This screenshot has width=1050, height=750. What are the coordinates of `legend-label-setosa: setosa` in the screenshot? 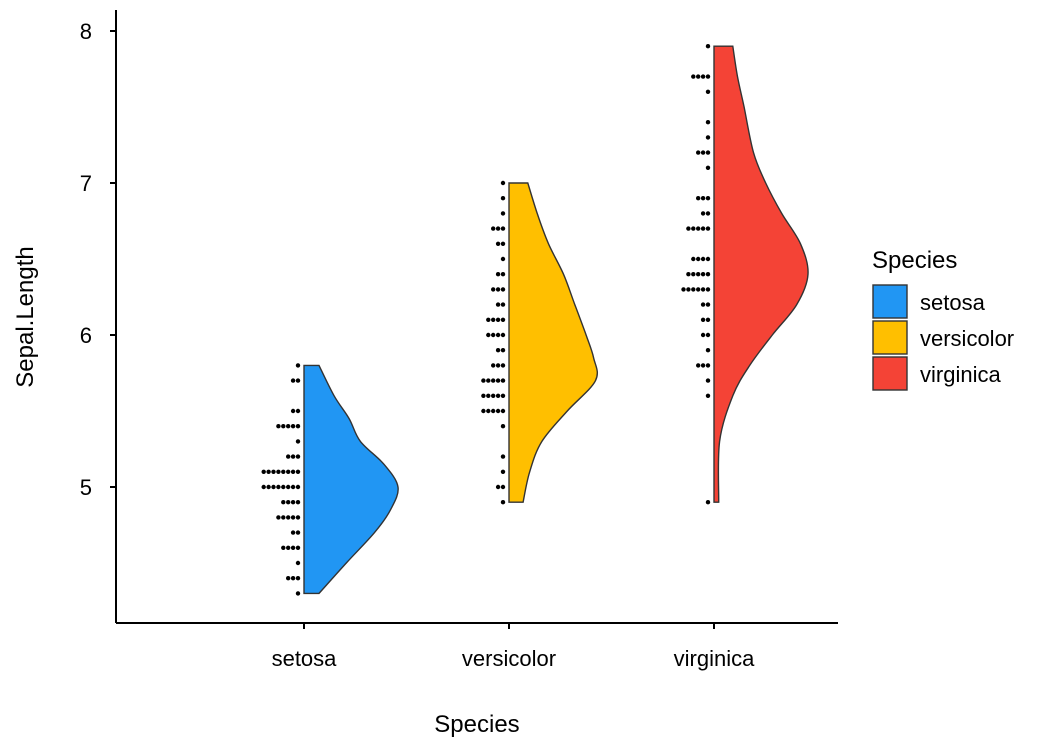 It's located at (953, 302).